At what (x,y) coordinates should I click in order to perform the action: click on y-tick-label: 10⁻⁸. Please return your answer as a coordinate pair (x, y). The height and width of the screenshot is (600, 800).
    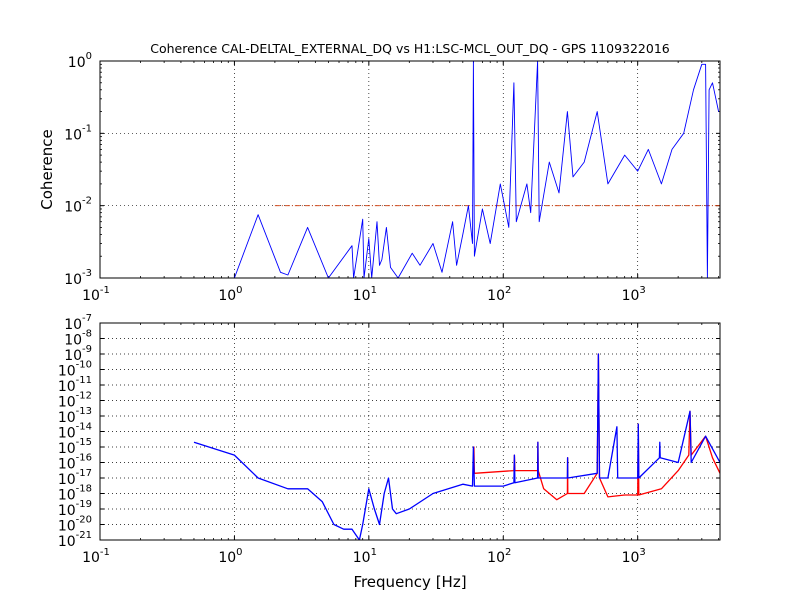
    Looking at the image, I should click on (78, 339).